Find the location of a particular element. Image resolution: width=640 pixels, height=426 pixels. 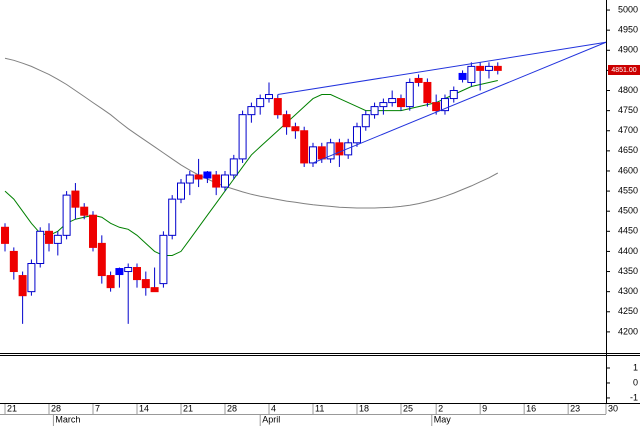

y-tick-label: 4350 is located at coordinates (628, 271).